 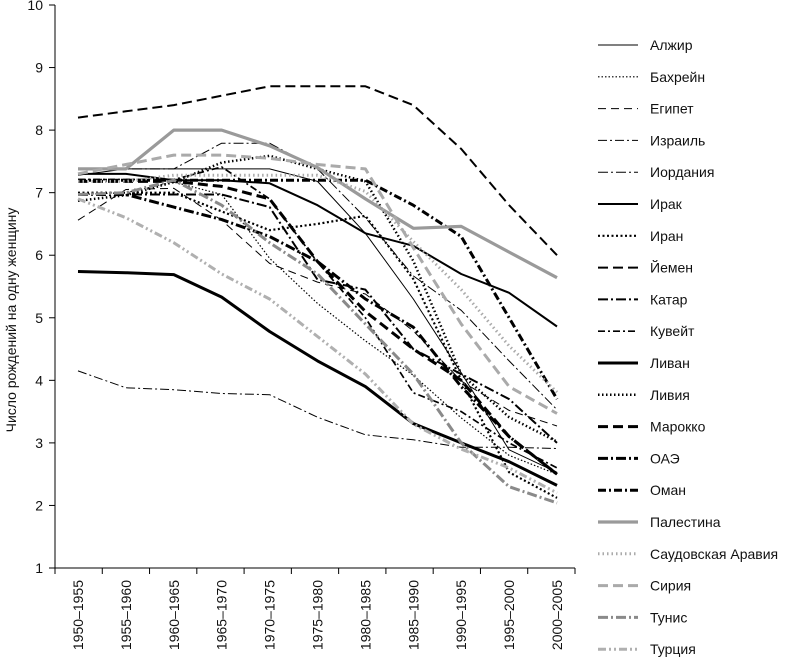 I want to click on x-tick-label: 1965–1970, so click(x=222, y=615).